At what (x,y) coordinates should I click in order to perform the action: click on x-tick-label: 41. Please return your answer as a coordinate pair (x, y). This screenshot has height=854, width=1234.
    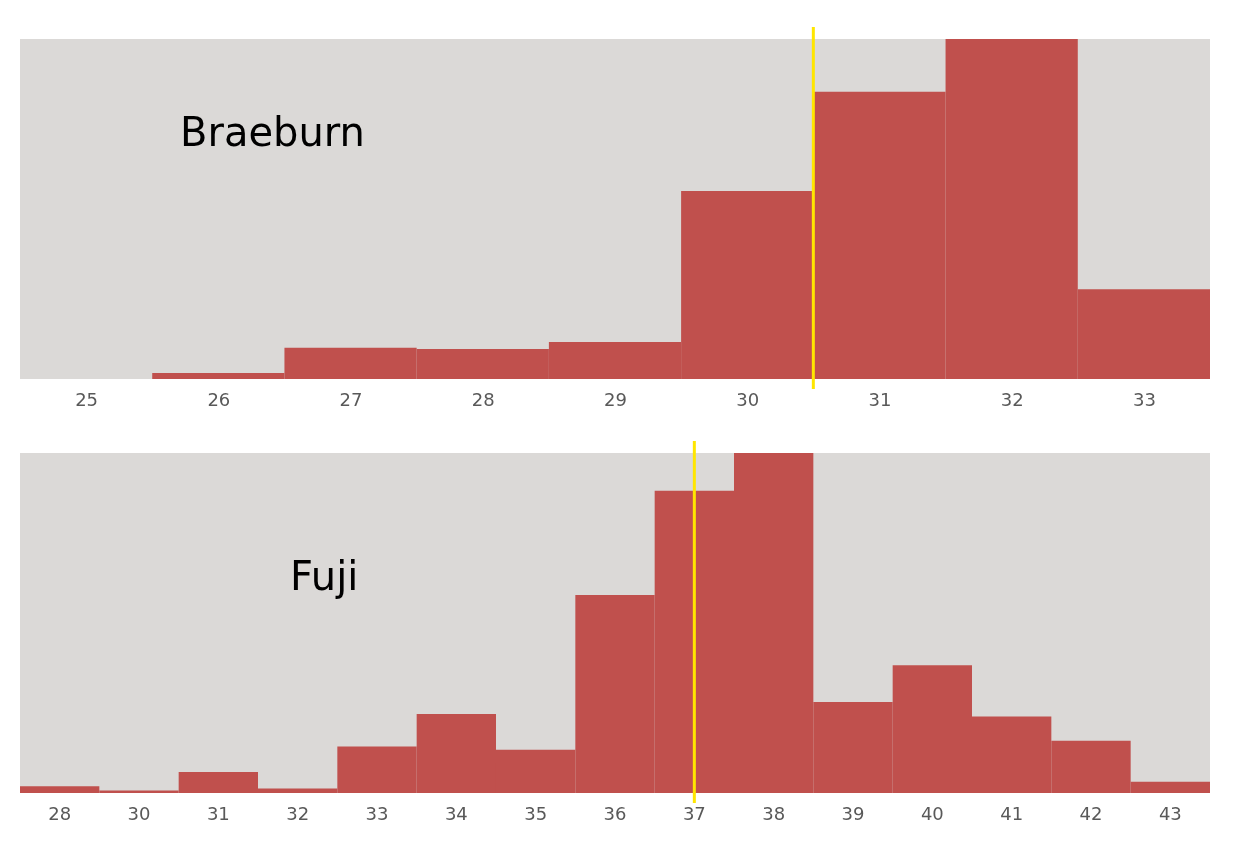
    Looking at the image, I should click on (1012, 813).